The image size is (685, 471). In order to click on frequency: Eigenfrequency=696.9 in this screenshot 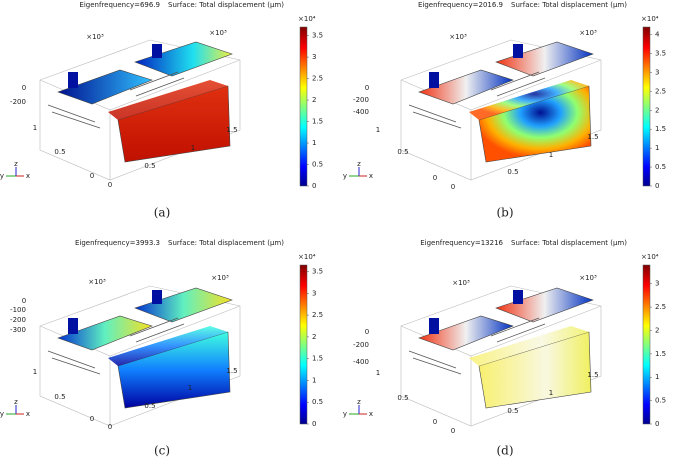, I will do `click(119, 5)`.